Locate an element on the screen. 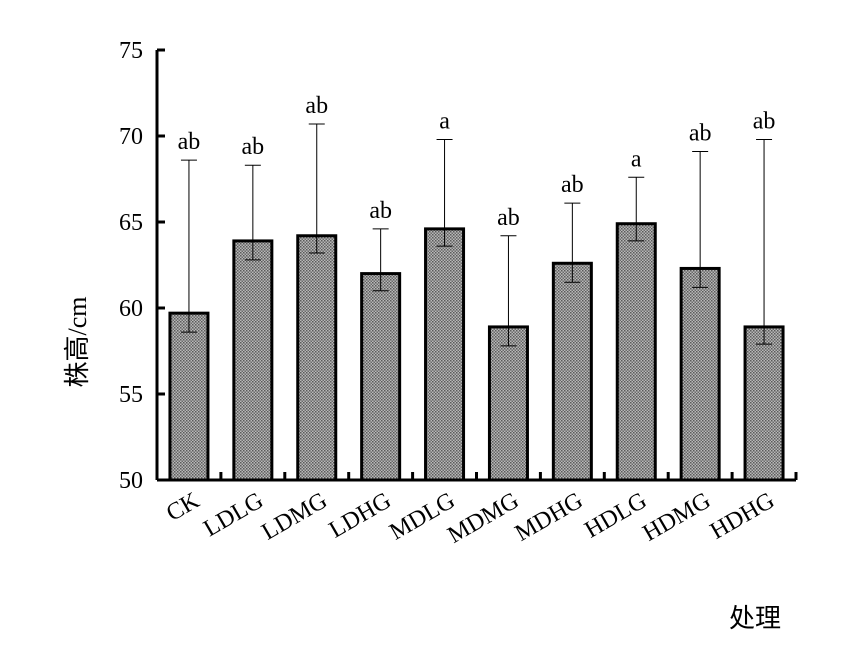 Image resolution: width=852 pixels, height=669 pixels. bar-hdmg is located at coordinates (700, 374).